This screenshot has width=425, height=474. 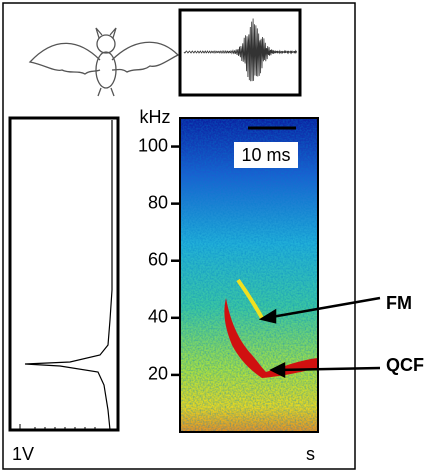 What do you see at coordinates (104, 62) in the screenshot?
I see `bat-sketch` at bounding box center [104, 62].